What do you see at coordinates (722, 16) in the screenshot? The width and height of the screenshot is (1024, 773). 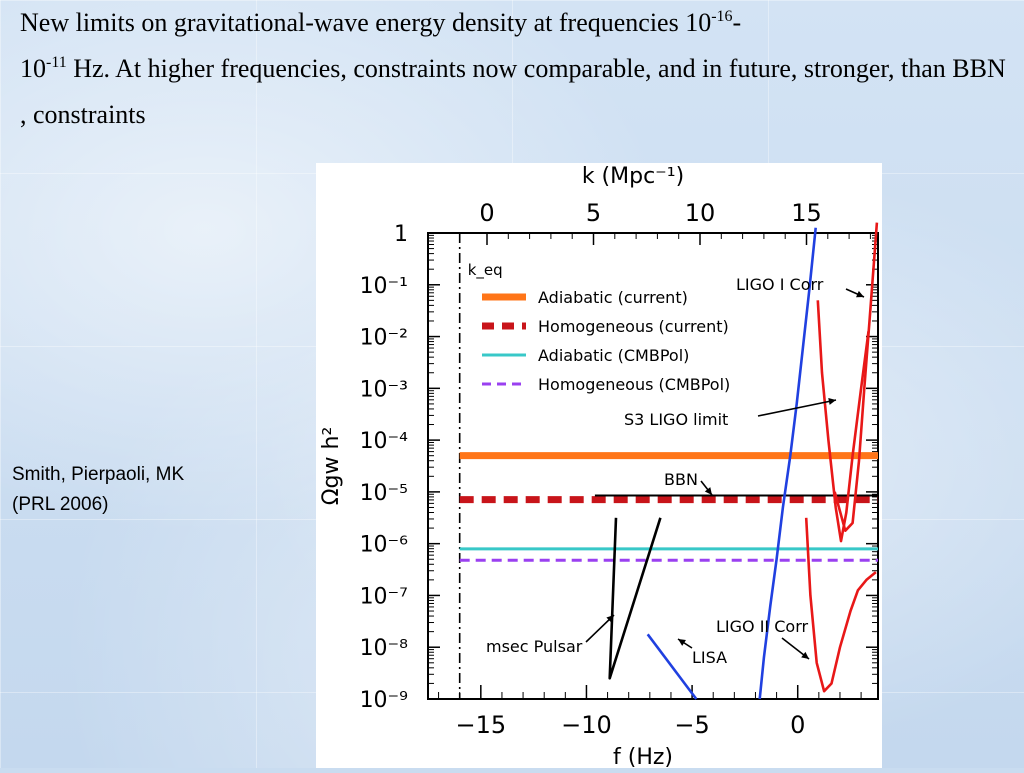 I see `title-sup1: -16` at bounding box center [722, 16].